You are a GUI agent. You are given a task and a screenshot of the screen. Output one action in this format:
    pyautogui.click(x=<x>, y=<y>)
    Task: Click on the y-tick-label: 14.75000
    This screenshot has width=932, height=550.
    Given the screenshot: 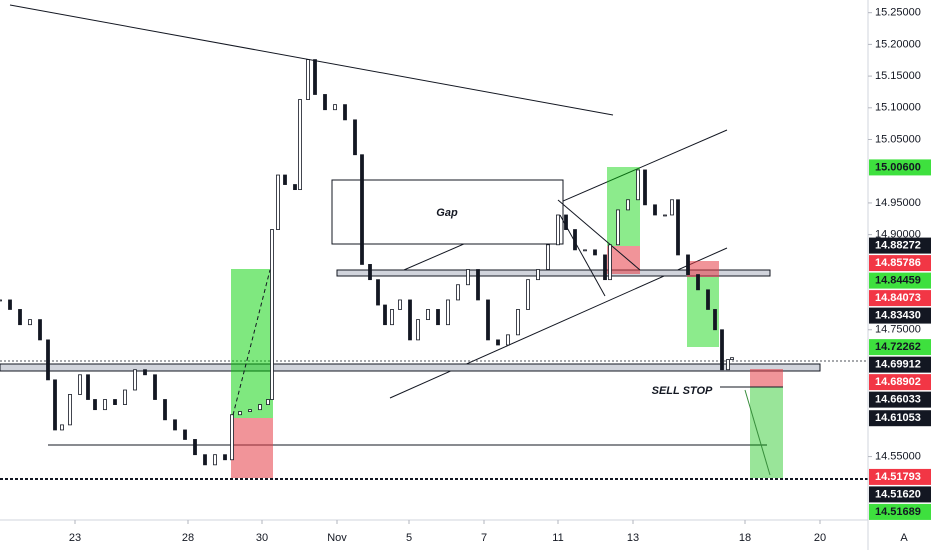 What is the action you would take?
    pyautogui.click(x=898, y=330)
    